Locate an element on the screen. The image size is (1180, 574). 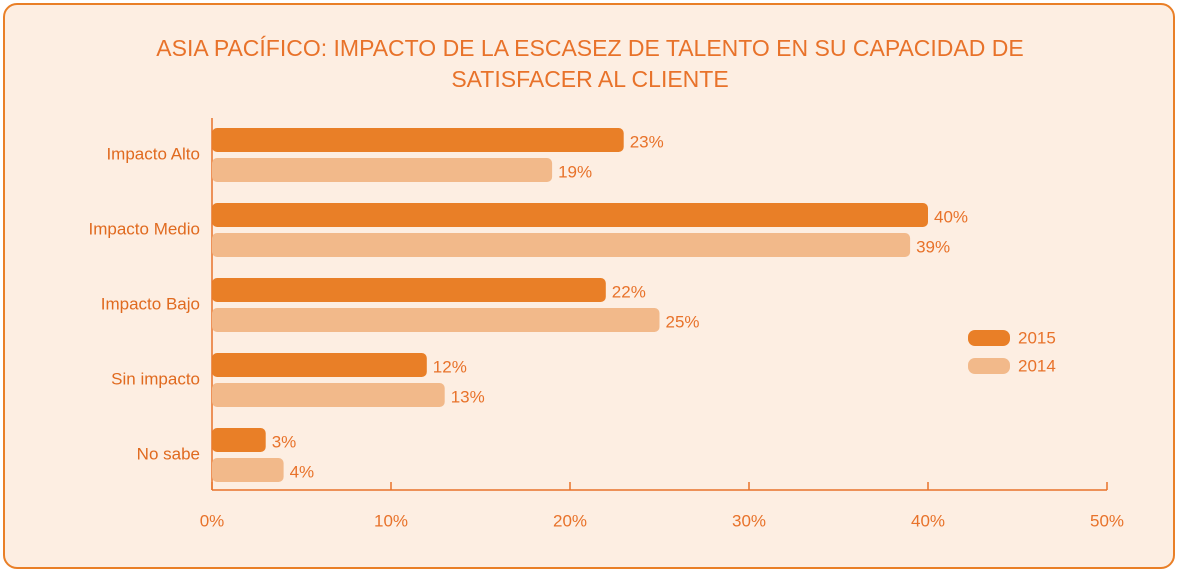
y-tick-label: Impacto Alto is located at coordinates (153, 153).